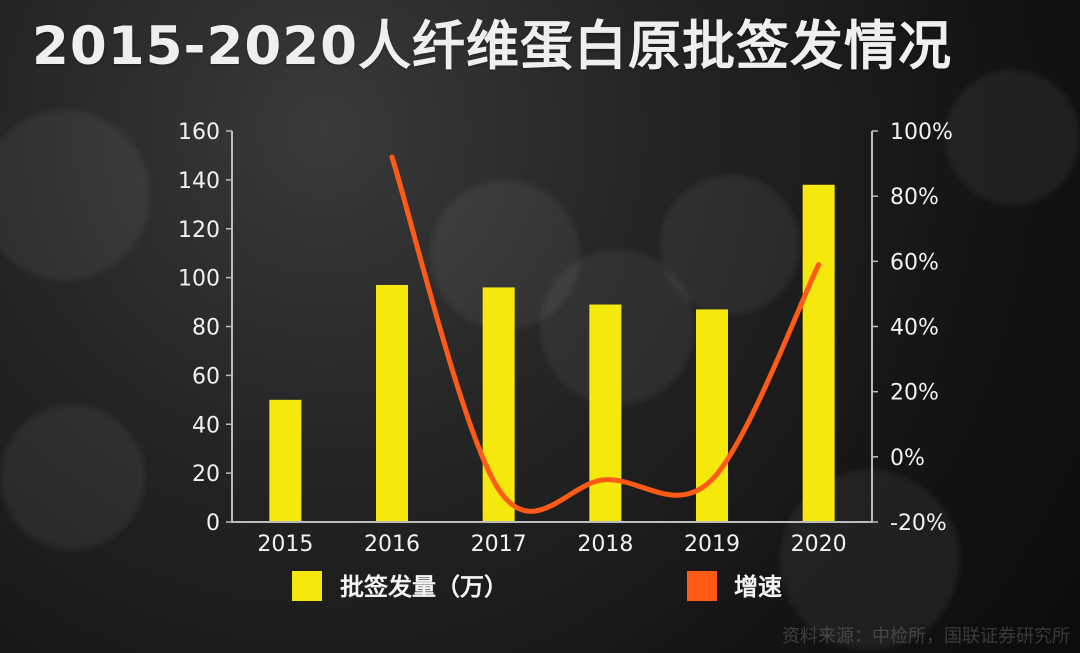  Describe the element at coordinates (424, 587) in the screenshot. I see `legend-label: 批签发量（万）` at that location.